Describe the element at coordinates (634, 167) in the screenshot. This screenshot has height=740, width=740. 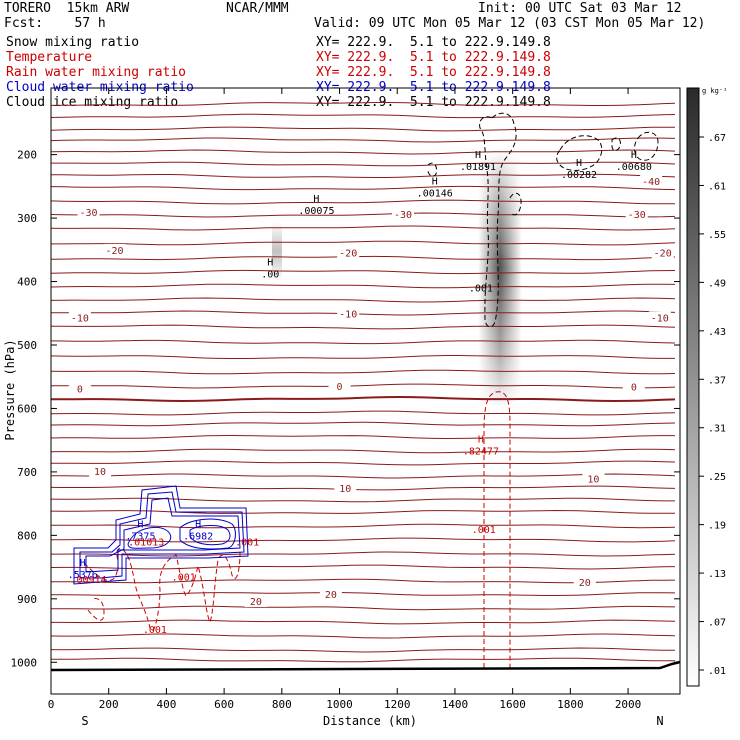
I see `maximum-value: .00680` at that location.